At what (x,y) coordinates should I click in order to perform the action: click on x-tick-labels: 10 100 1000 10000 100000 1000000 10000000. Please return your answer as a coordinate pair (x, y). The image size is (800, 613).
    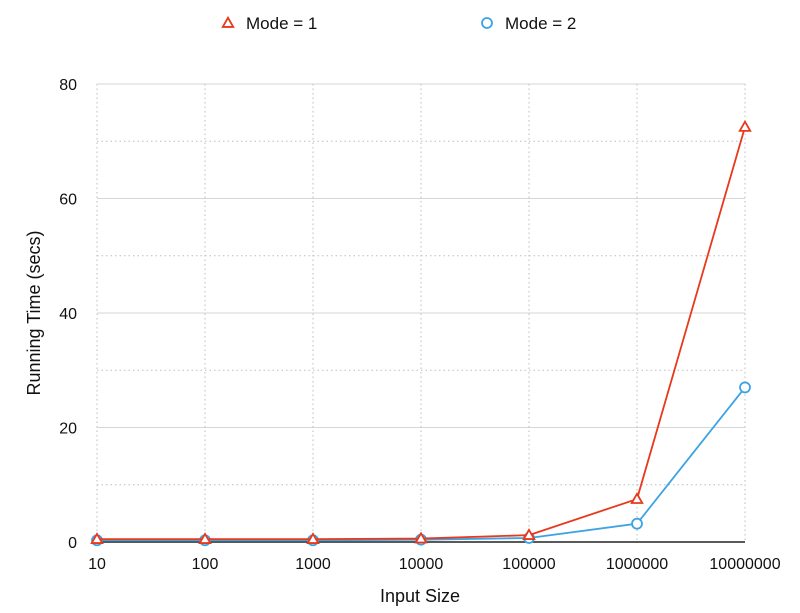
    Looking at the image, I should click on (434, 564).